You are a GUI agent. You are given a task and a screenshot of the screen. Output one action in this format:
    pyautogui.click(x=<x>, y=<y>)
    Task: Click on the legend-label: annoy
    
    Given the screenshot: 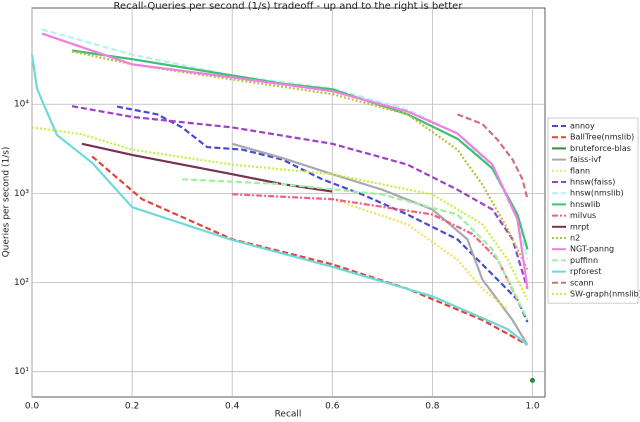 What is the action you would take?
    pyautogui.click(x=582, y=126)
    